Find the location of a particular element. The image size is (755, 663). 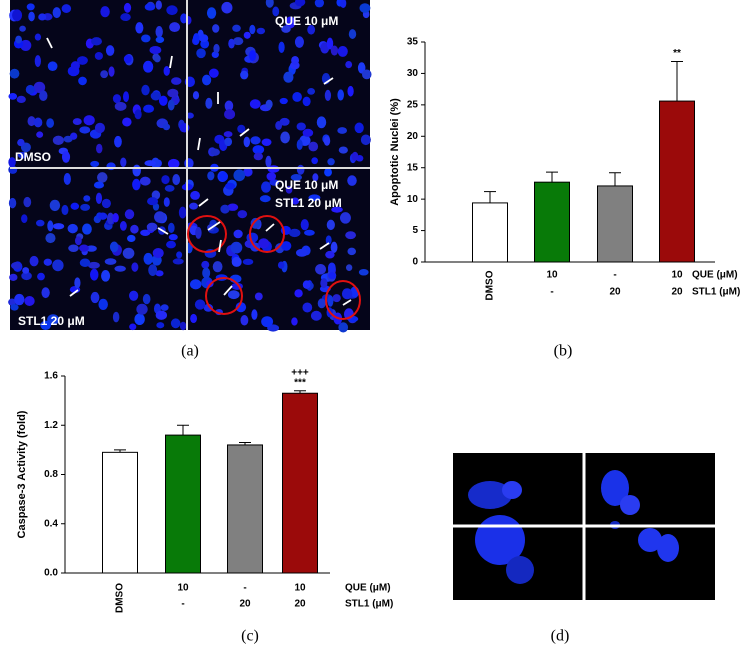

y-tick-label: 30 is located at coordinates (413, 73).